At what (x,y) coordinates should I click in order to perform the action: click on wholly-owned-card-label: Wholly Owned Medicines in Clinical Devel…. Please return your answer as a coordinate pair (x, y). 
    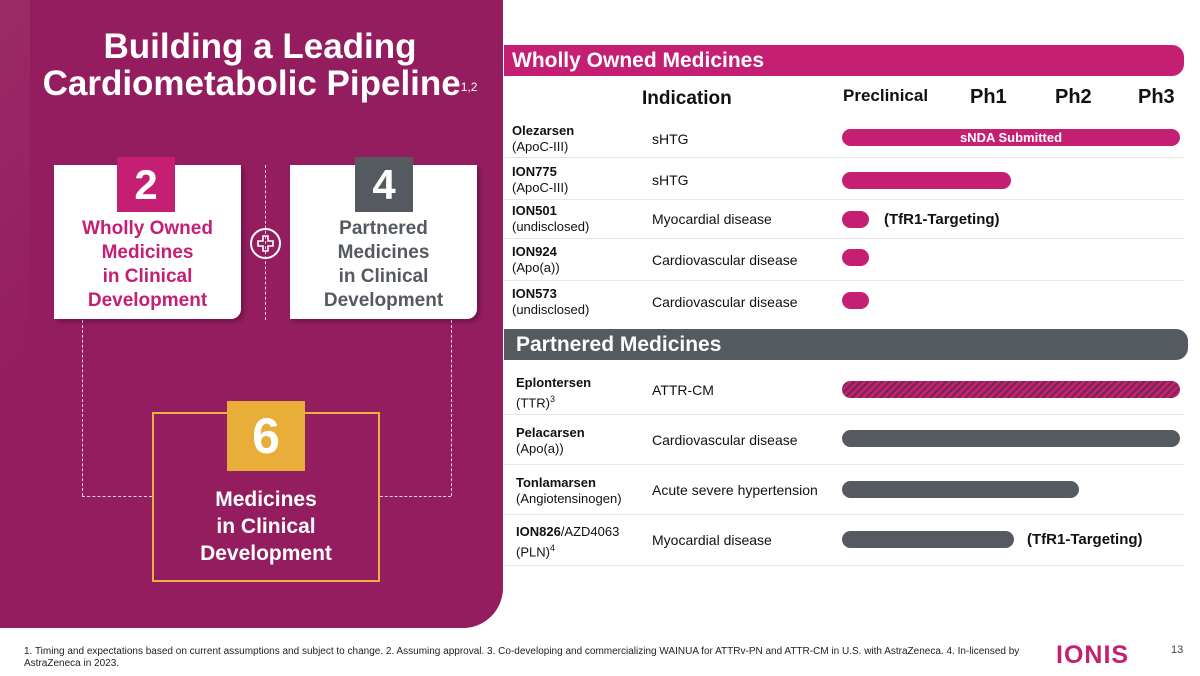
    Looking at the image, I should click on (147, 265).